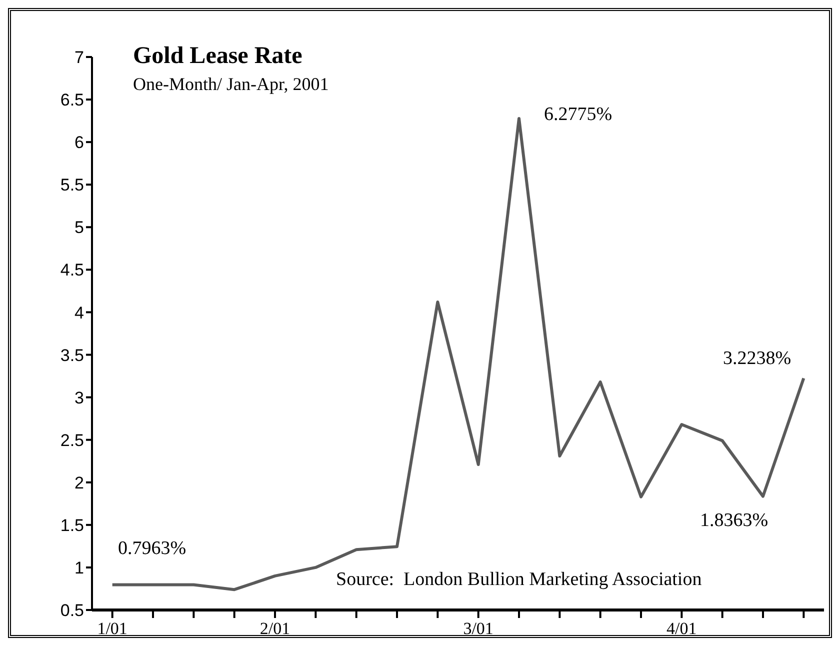 This screenshot has height=647, width=840. I want to click on x-tick-label: 2/01, so click(275, 628).